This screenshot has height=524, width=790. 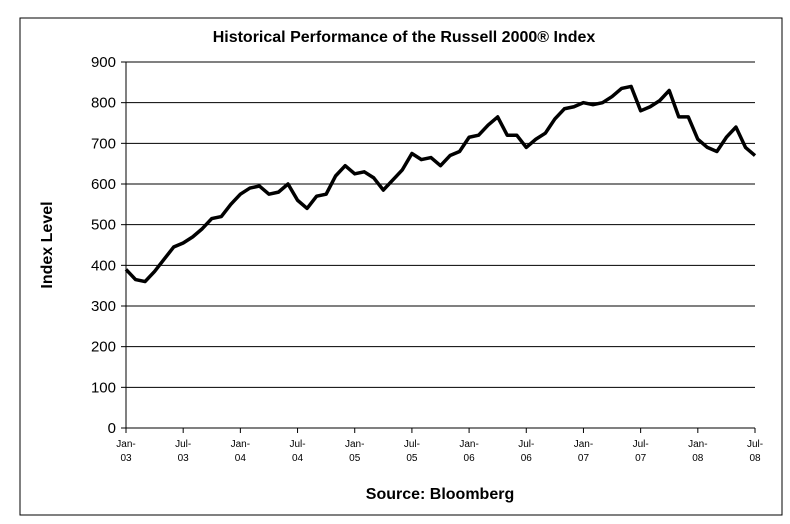 What do you see at coordinates (103, 347) in the screenshot?
I see `y-tick-label: 200` at bounding box center [103, 347].